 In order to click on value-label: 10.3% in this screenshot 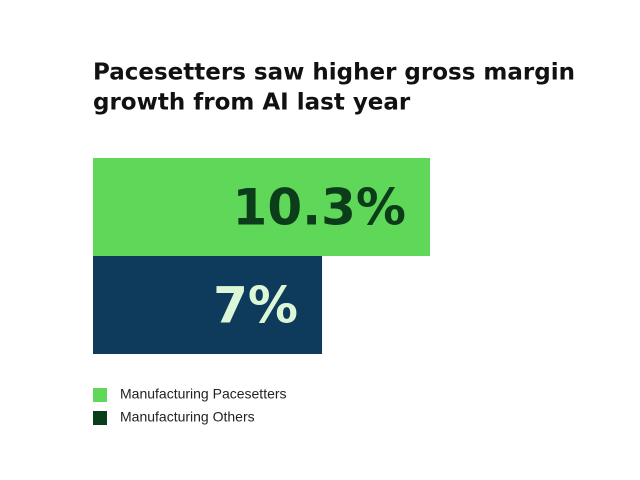, I will do `click(319, 208)`.